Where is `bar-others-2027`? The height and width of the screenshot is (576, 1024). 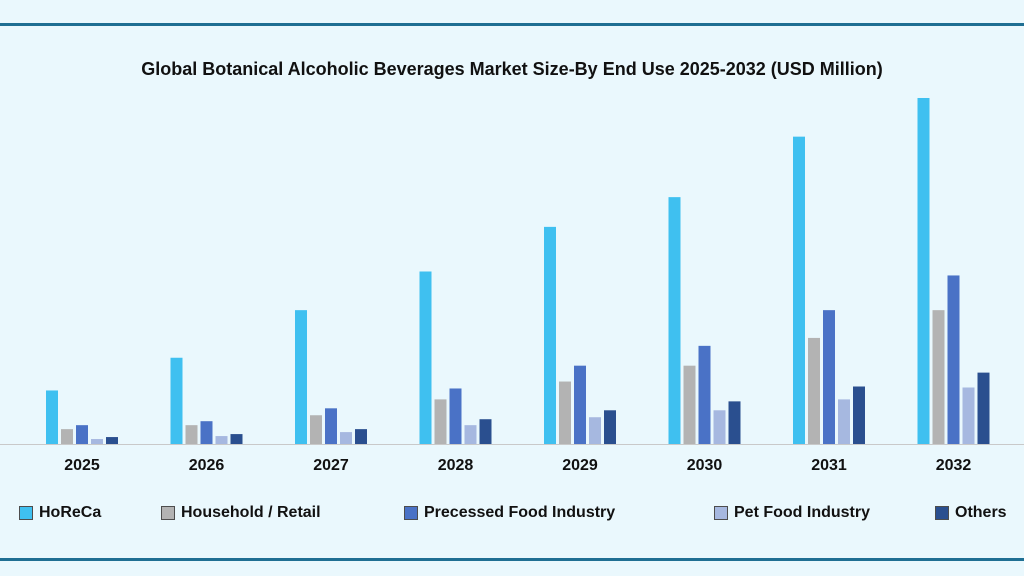 bar-others-2027 is located at coordinates (361, 436).